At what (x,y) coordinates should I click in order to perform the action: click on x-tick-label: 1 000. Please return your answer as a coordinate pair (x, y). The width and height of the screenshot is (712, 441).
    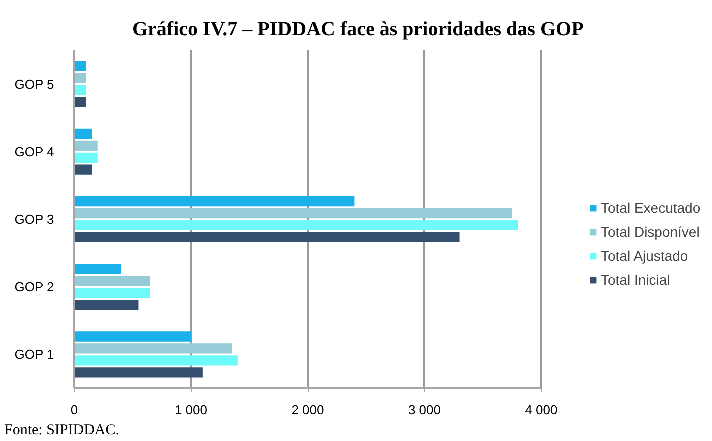
    Looking at the image, I should click on (191, 410).